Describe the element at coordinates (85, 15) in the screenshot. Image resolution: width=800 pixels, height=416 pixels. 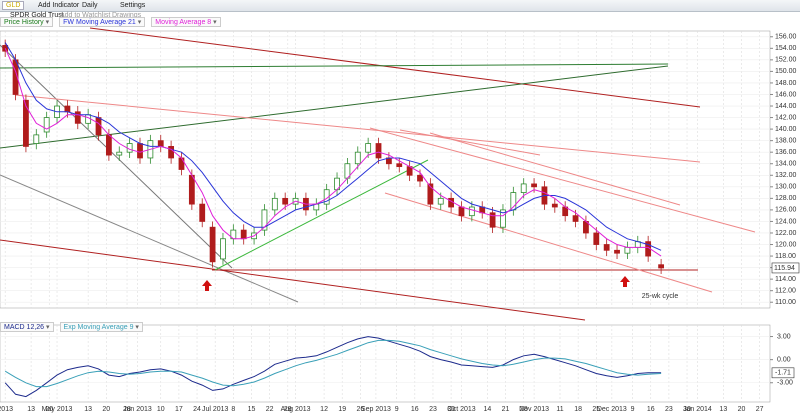
I see `watchlist: Add to Watchlist` at that location.